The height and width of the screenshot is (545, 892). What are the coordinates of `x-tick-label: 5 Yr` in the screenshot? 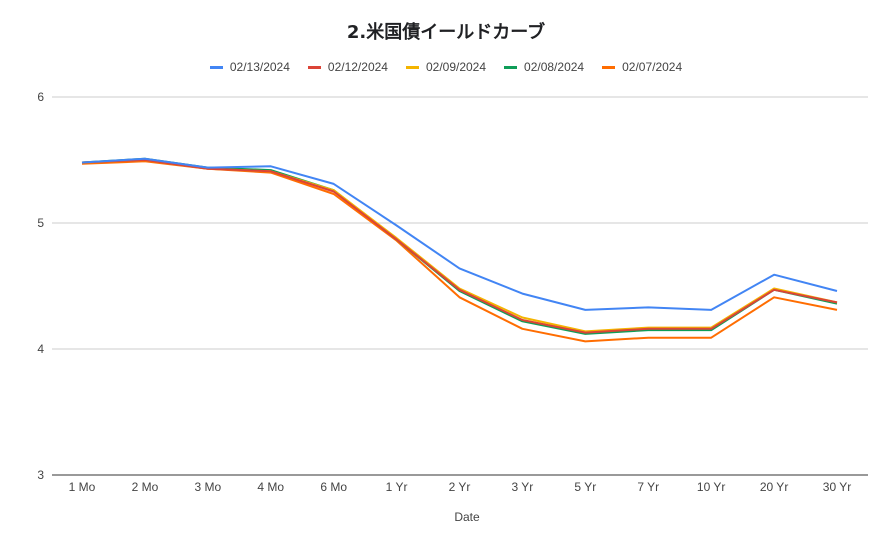 It's located at (585, 487).